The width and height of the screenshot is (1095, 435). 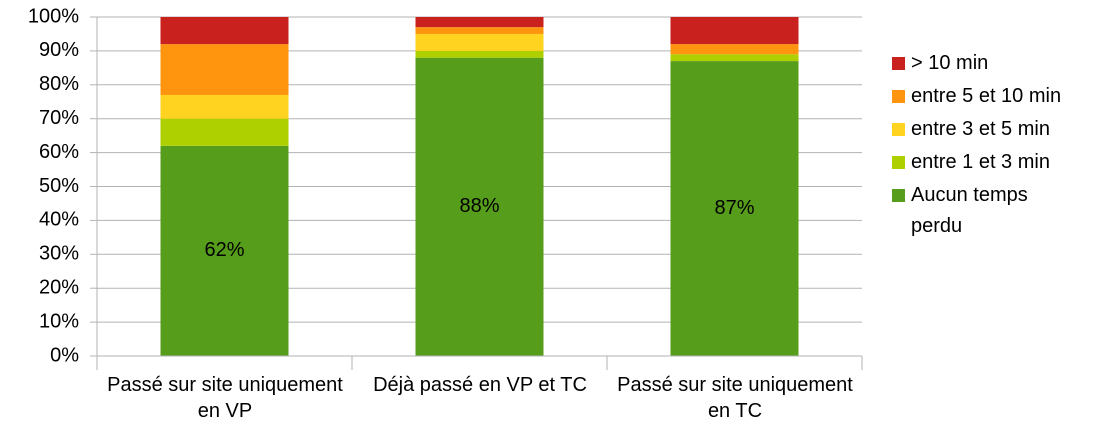 I want to click on legend-label: > 10 min, so click(x=950, y=63).